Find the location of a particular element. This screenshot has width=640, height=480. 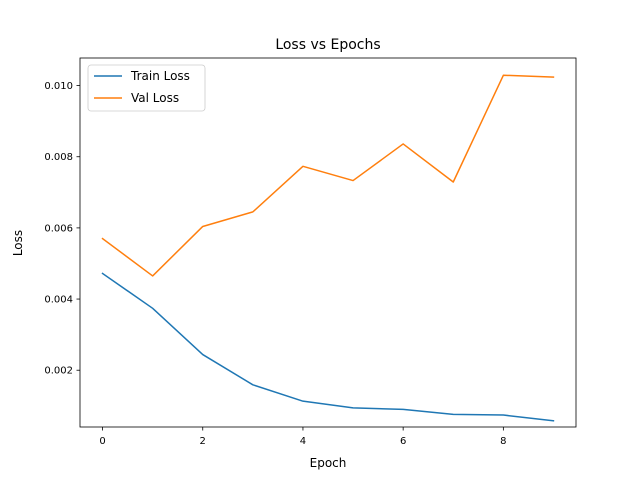

y-axis-ticks: 0.002 0.004 0.006 0.008 0.010 is located at coordinates (62, 229).